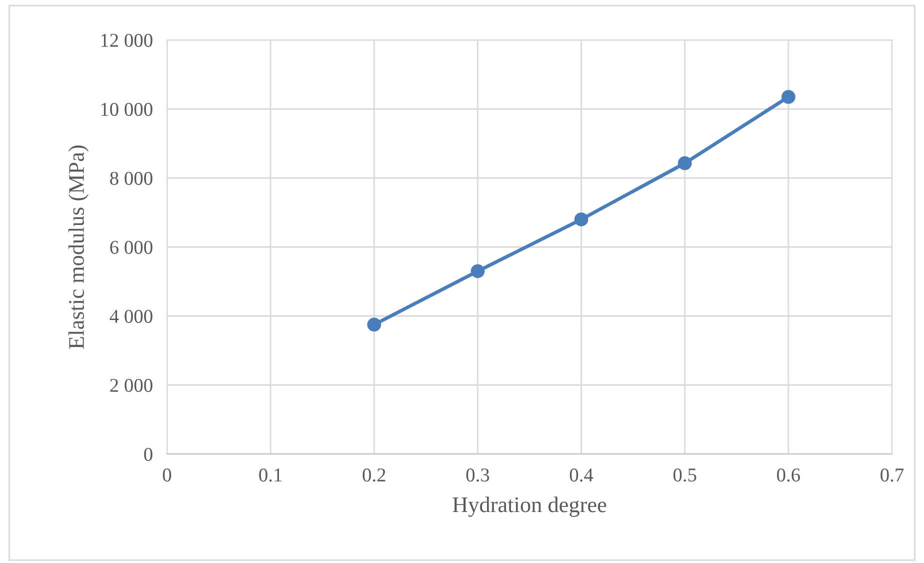 This screenshot has width=924, height=563. What do you see at coordinates (374, 475) in the screenshot?
I see `x-tick-label: 0.2` at bounding box center [374, 475].